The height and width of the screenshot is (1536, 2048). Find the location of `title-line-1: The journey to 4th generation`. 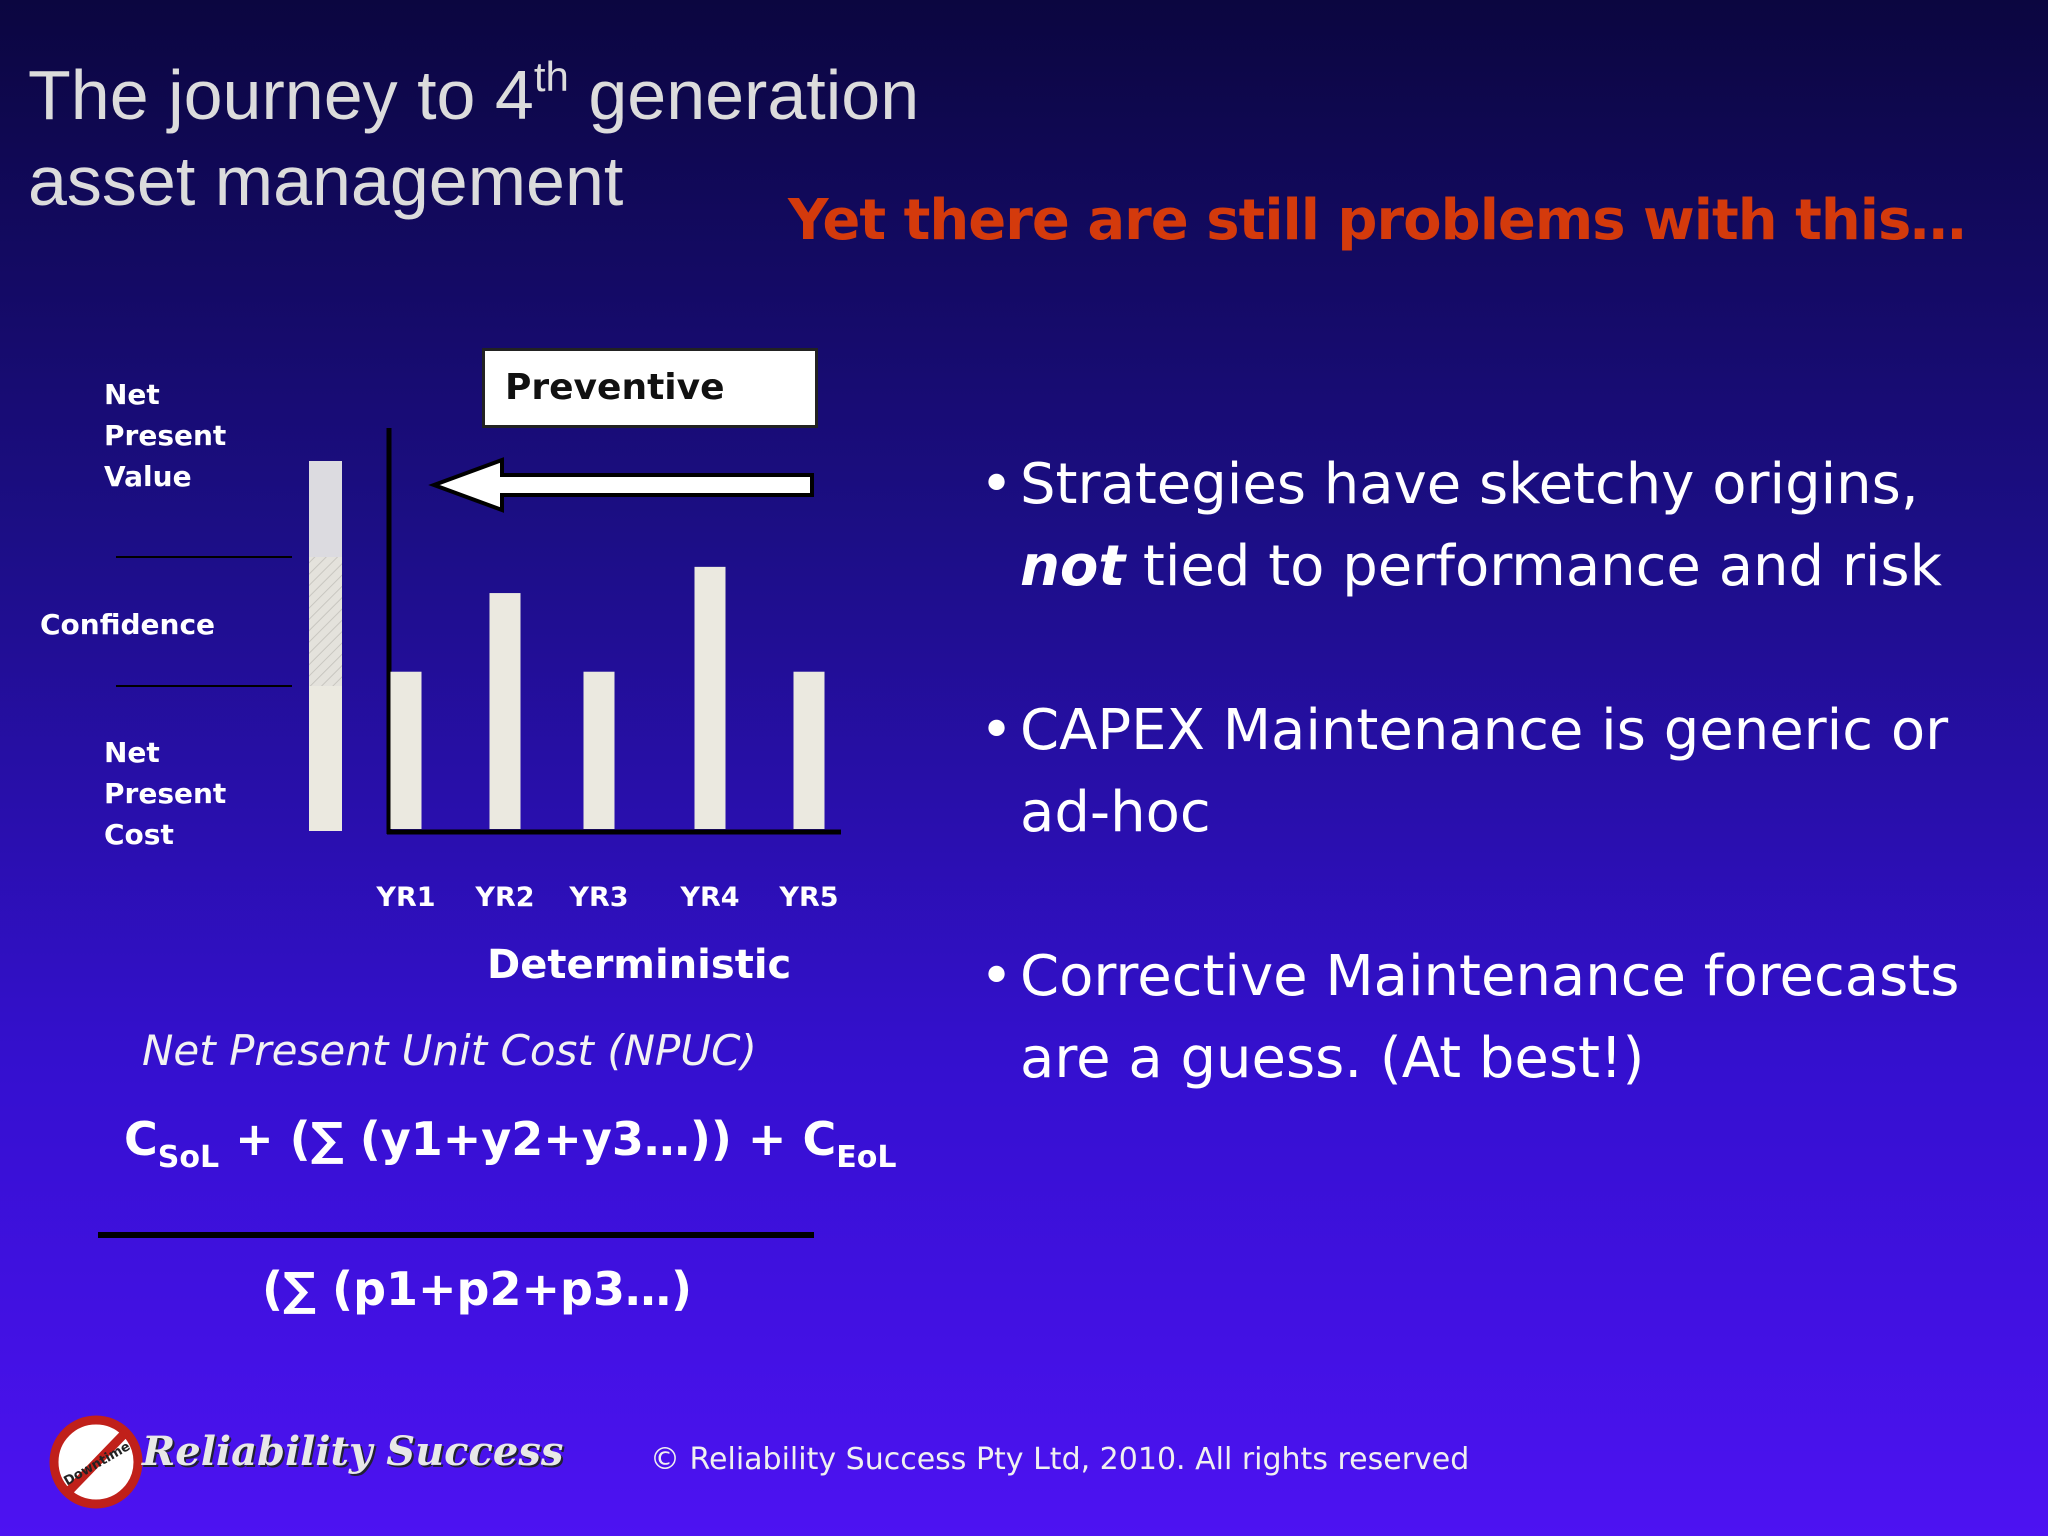

title-line-1: The journey to 4th generation is located at coordinates (473, 95).